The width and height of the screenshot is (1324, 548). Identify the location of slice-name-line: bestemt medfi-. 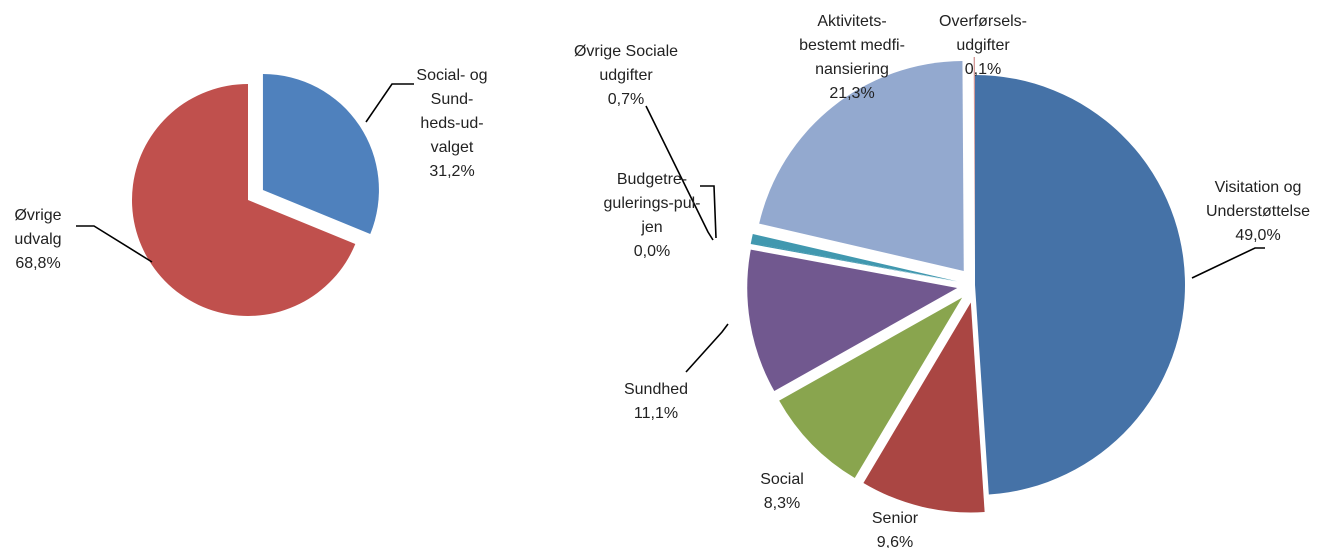
(852, 45).